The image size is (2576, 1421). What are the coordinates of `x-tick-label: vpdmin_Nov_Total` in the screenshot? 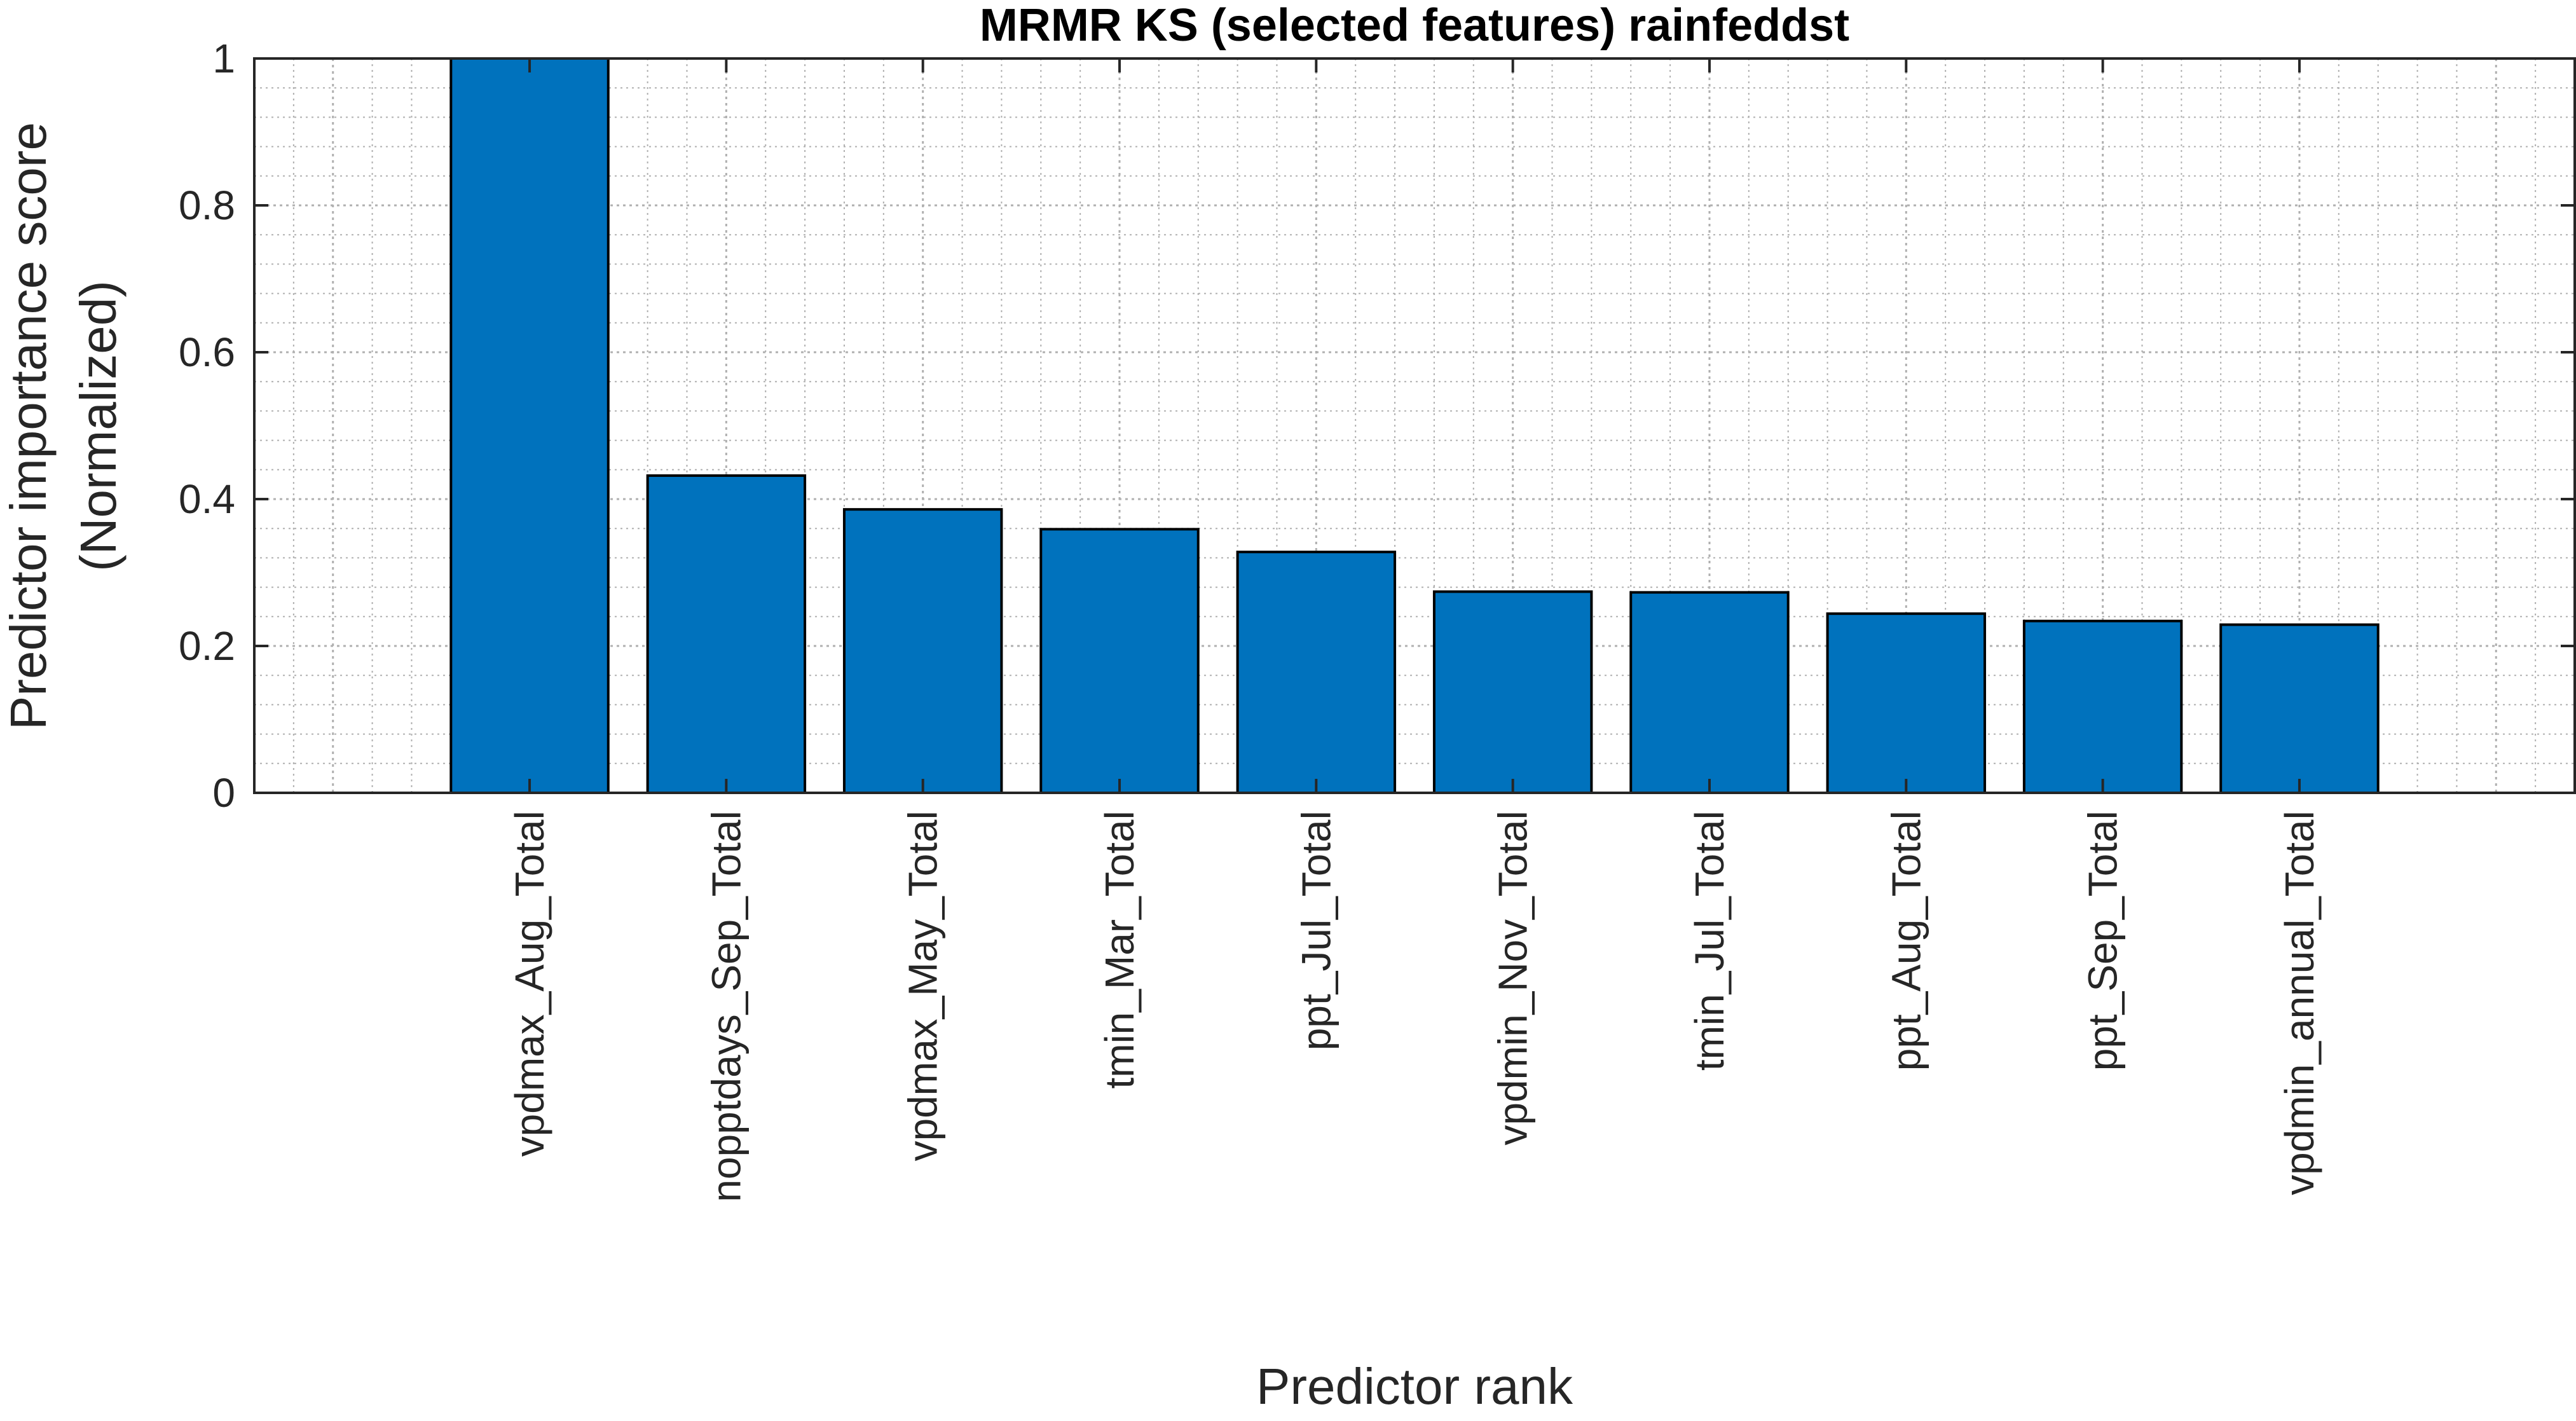 It's located at (1513, 978).